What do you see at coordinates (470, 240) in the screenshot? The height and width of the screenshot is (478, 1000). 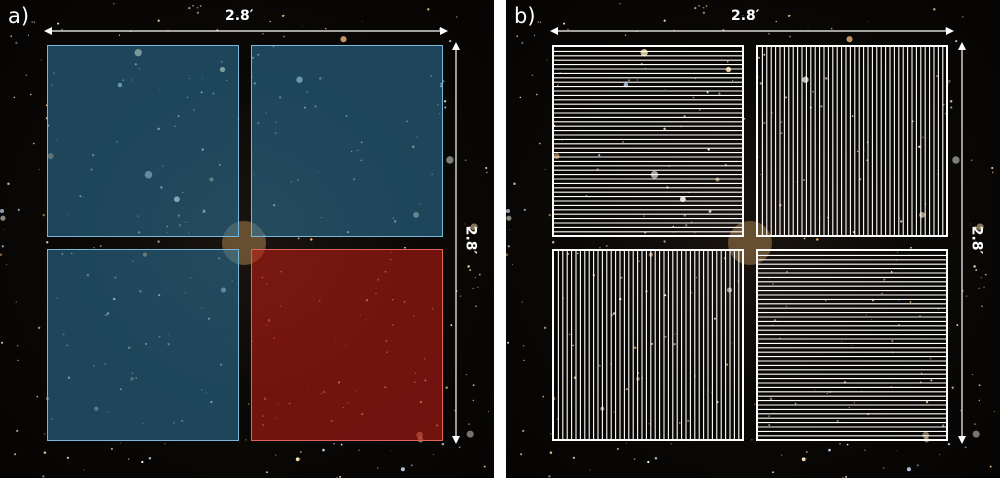 I see `height-label-a: 2.8′` at bounding box center [470, 240].